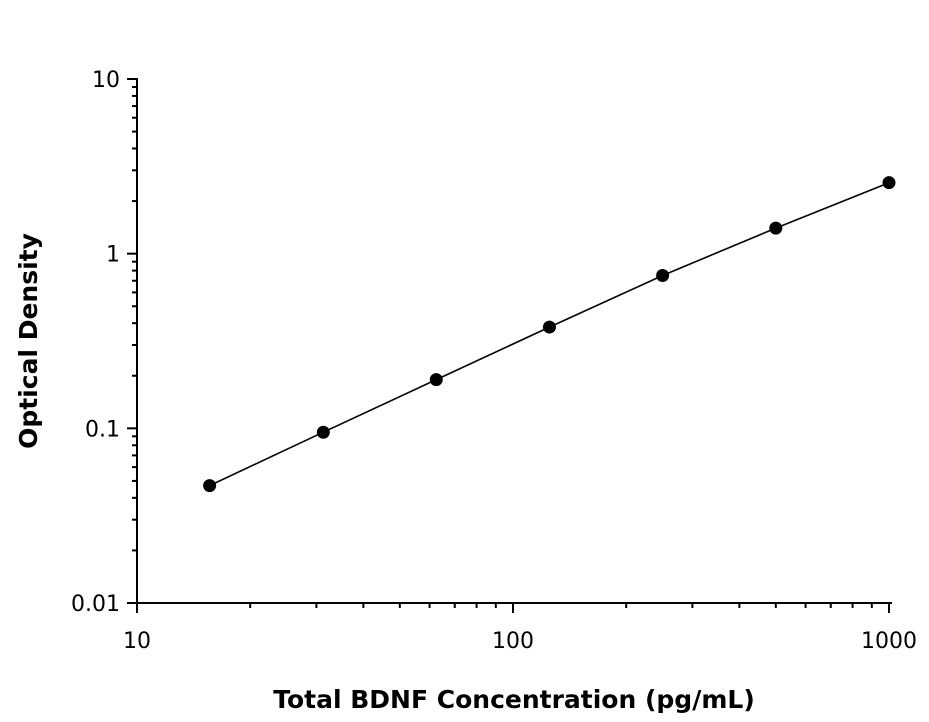 The image size is (929, 722). I want to click on y-tick-label: 10, so click(106, 80).